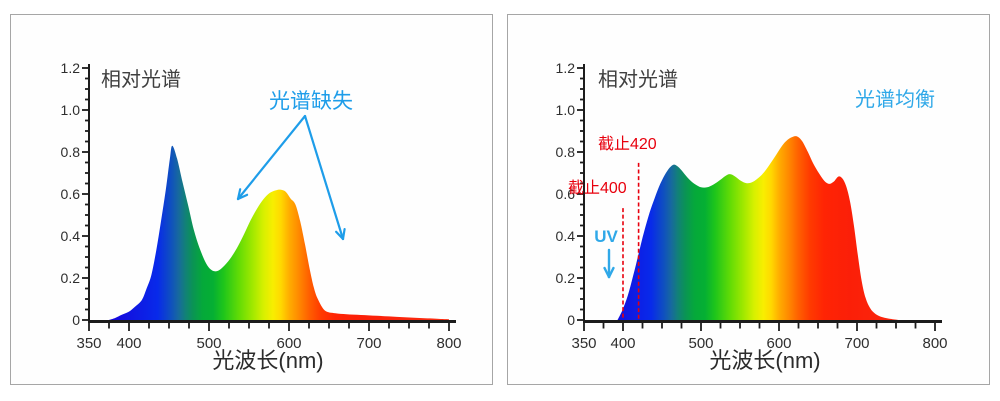  What do you see at coordinates (627, 144) in the screenshot?
I see `annotation-cutoff-420: 截止420` at bounding box center [627, 144].